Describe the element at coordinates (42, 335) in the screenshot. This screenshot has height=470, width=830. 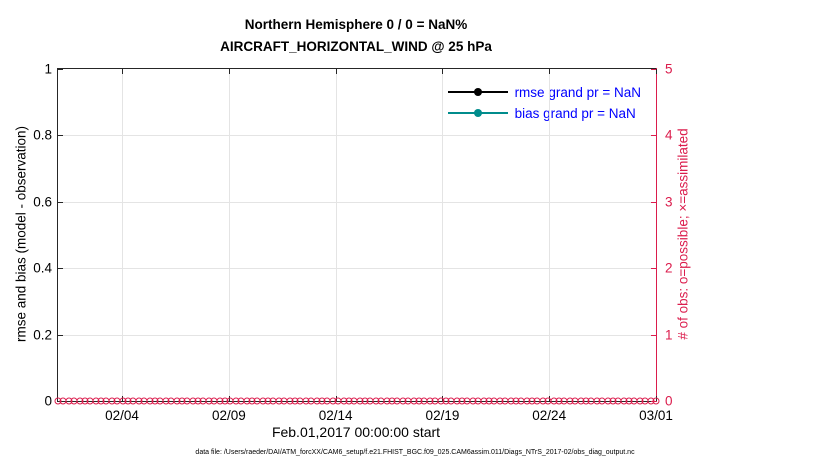
I see `y-tick-label-left: 0.2` at that location.